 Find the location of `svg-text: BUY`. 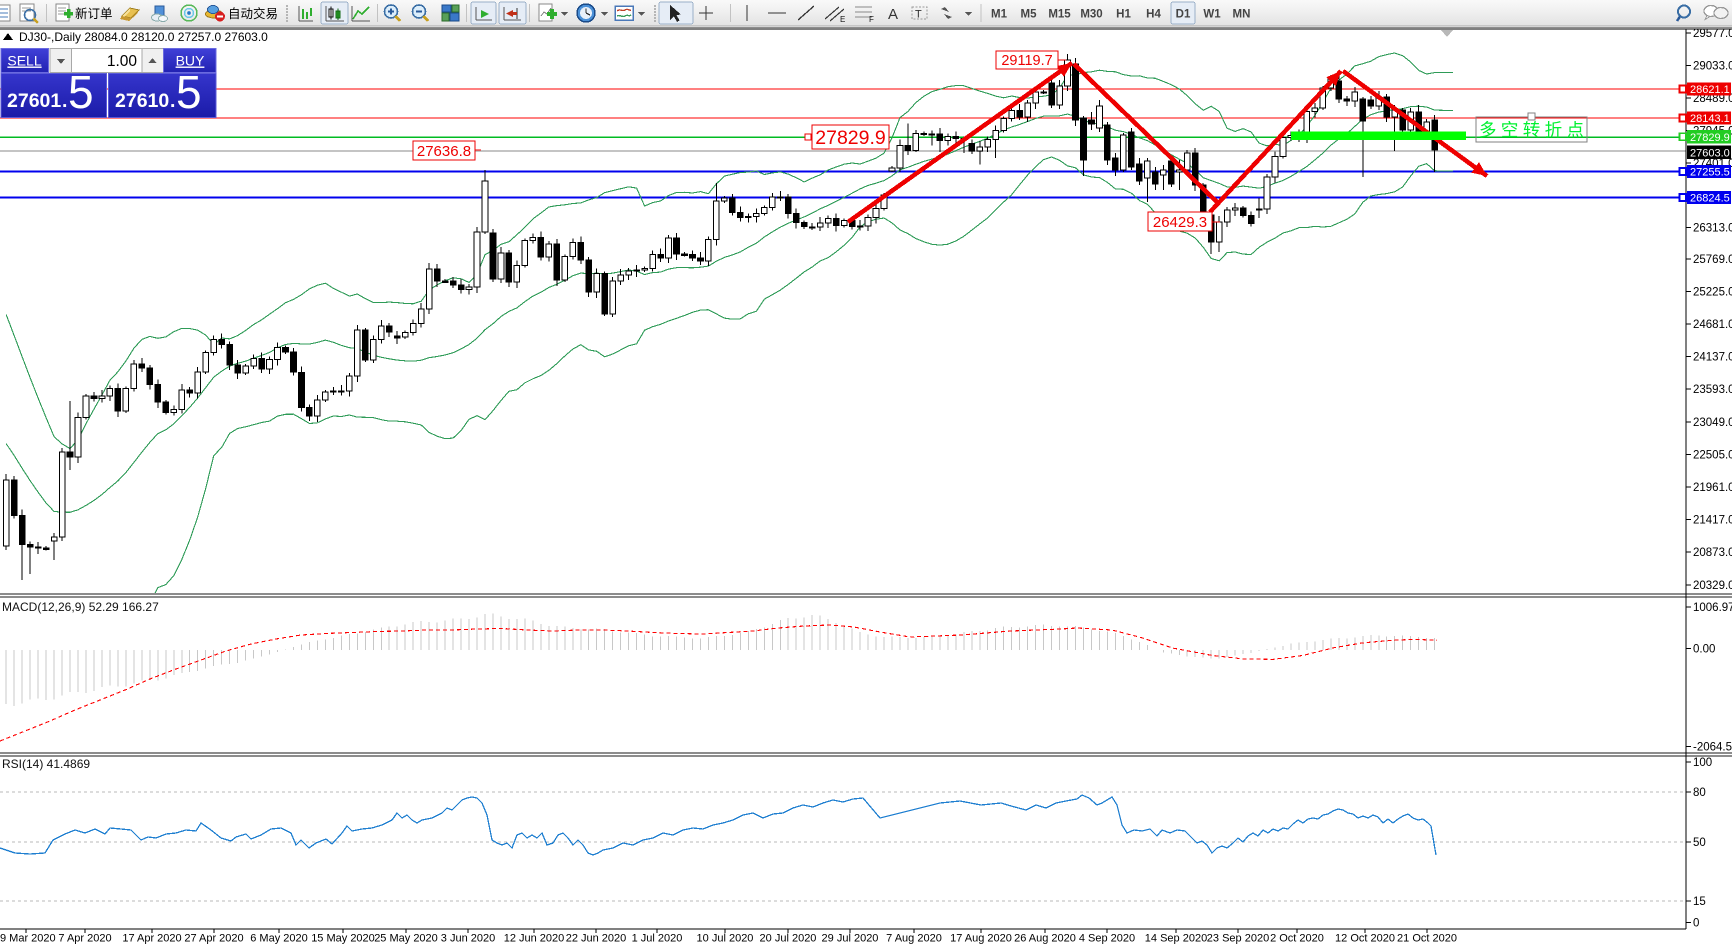

svg-text: BUY is located at coordinates (190, 61).